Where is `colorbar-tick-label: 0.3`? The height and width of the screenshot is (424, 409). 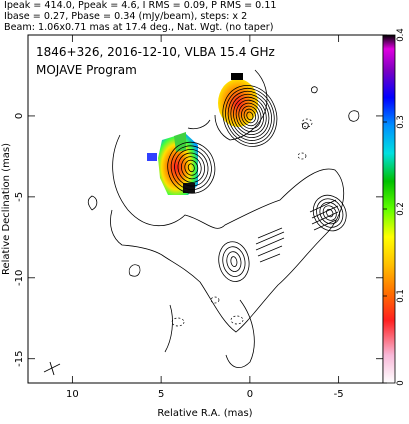 colorbar-tick-label: 0.3 is located at coordinates (401, 122).